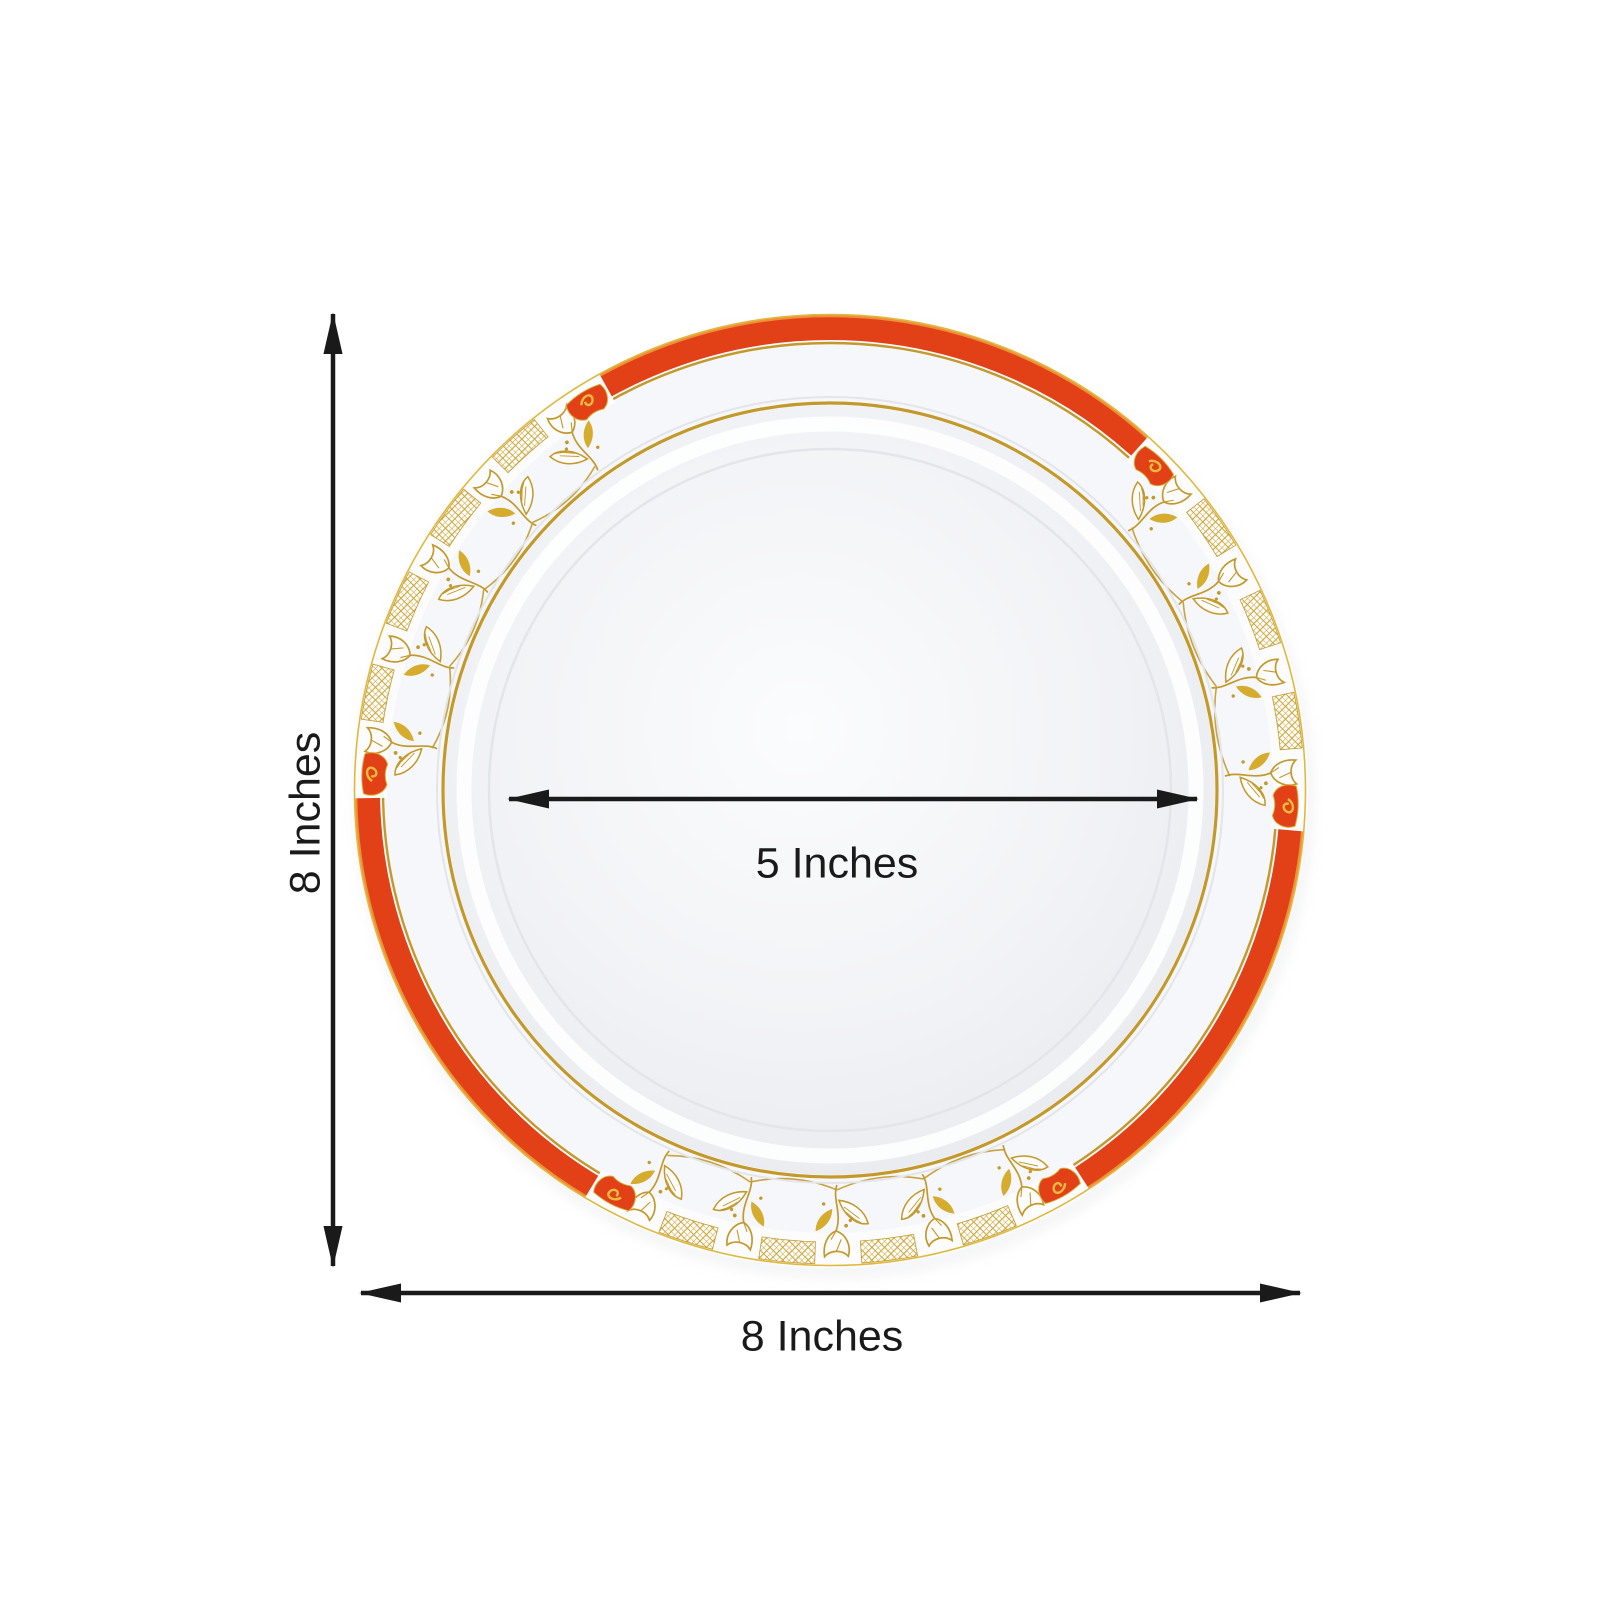  Describe the element at coordinates (822, 1336) in the screenshot. I see `width-dimension-label: 8 Inches` at that location.